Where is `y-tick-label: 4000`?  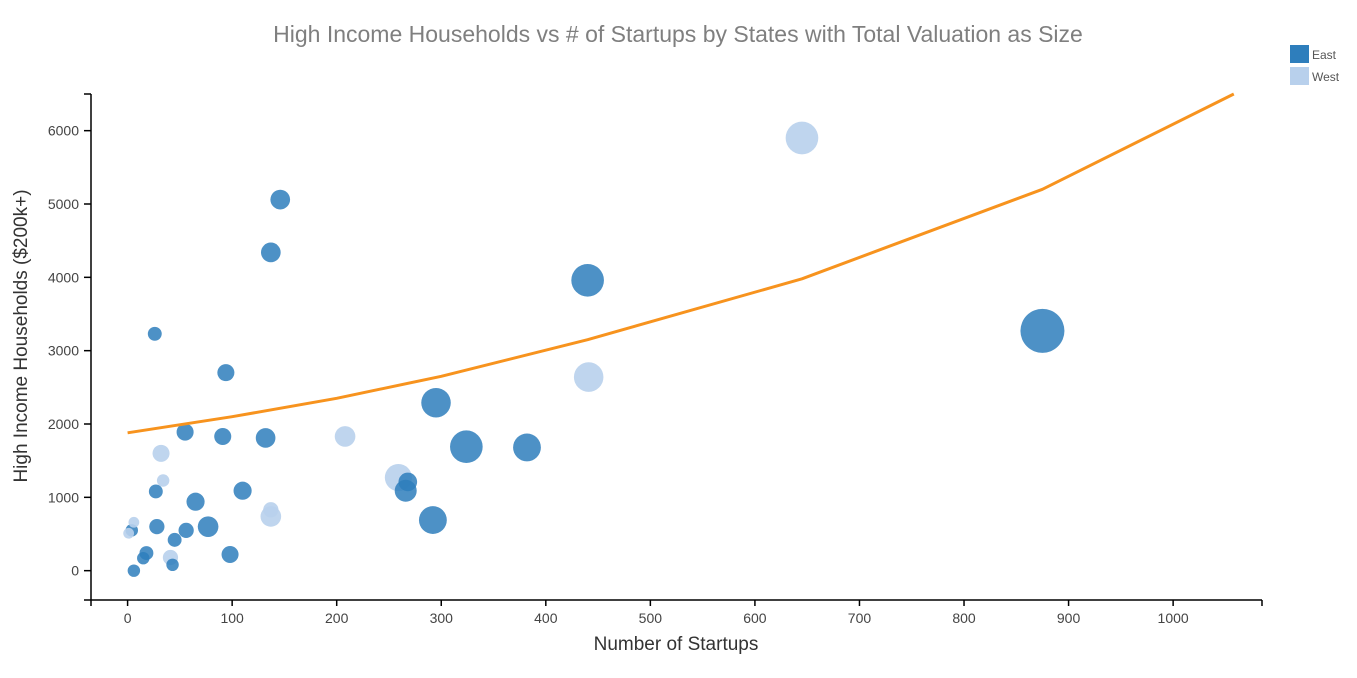 y-tick-label: 4000 is located at coordinates (63, 277).